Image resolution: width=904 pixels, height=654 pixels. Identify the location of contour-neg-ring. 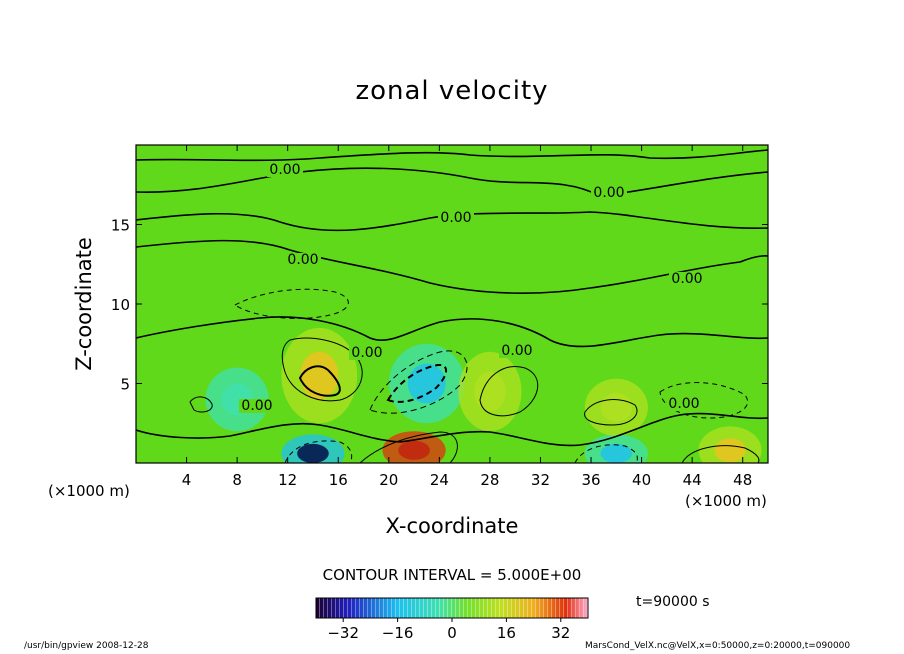
(418, 382).